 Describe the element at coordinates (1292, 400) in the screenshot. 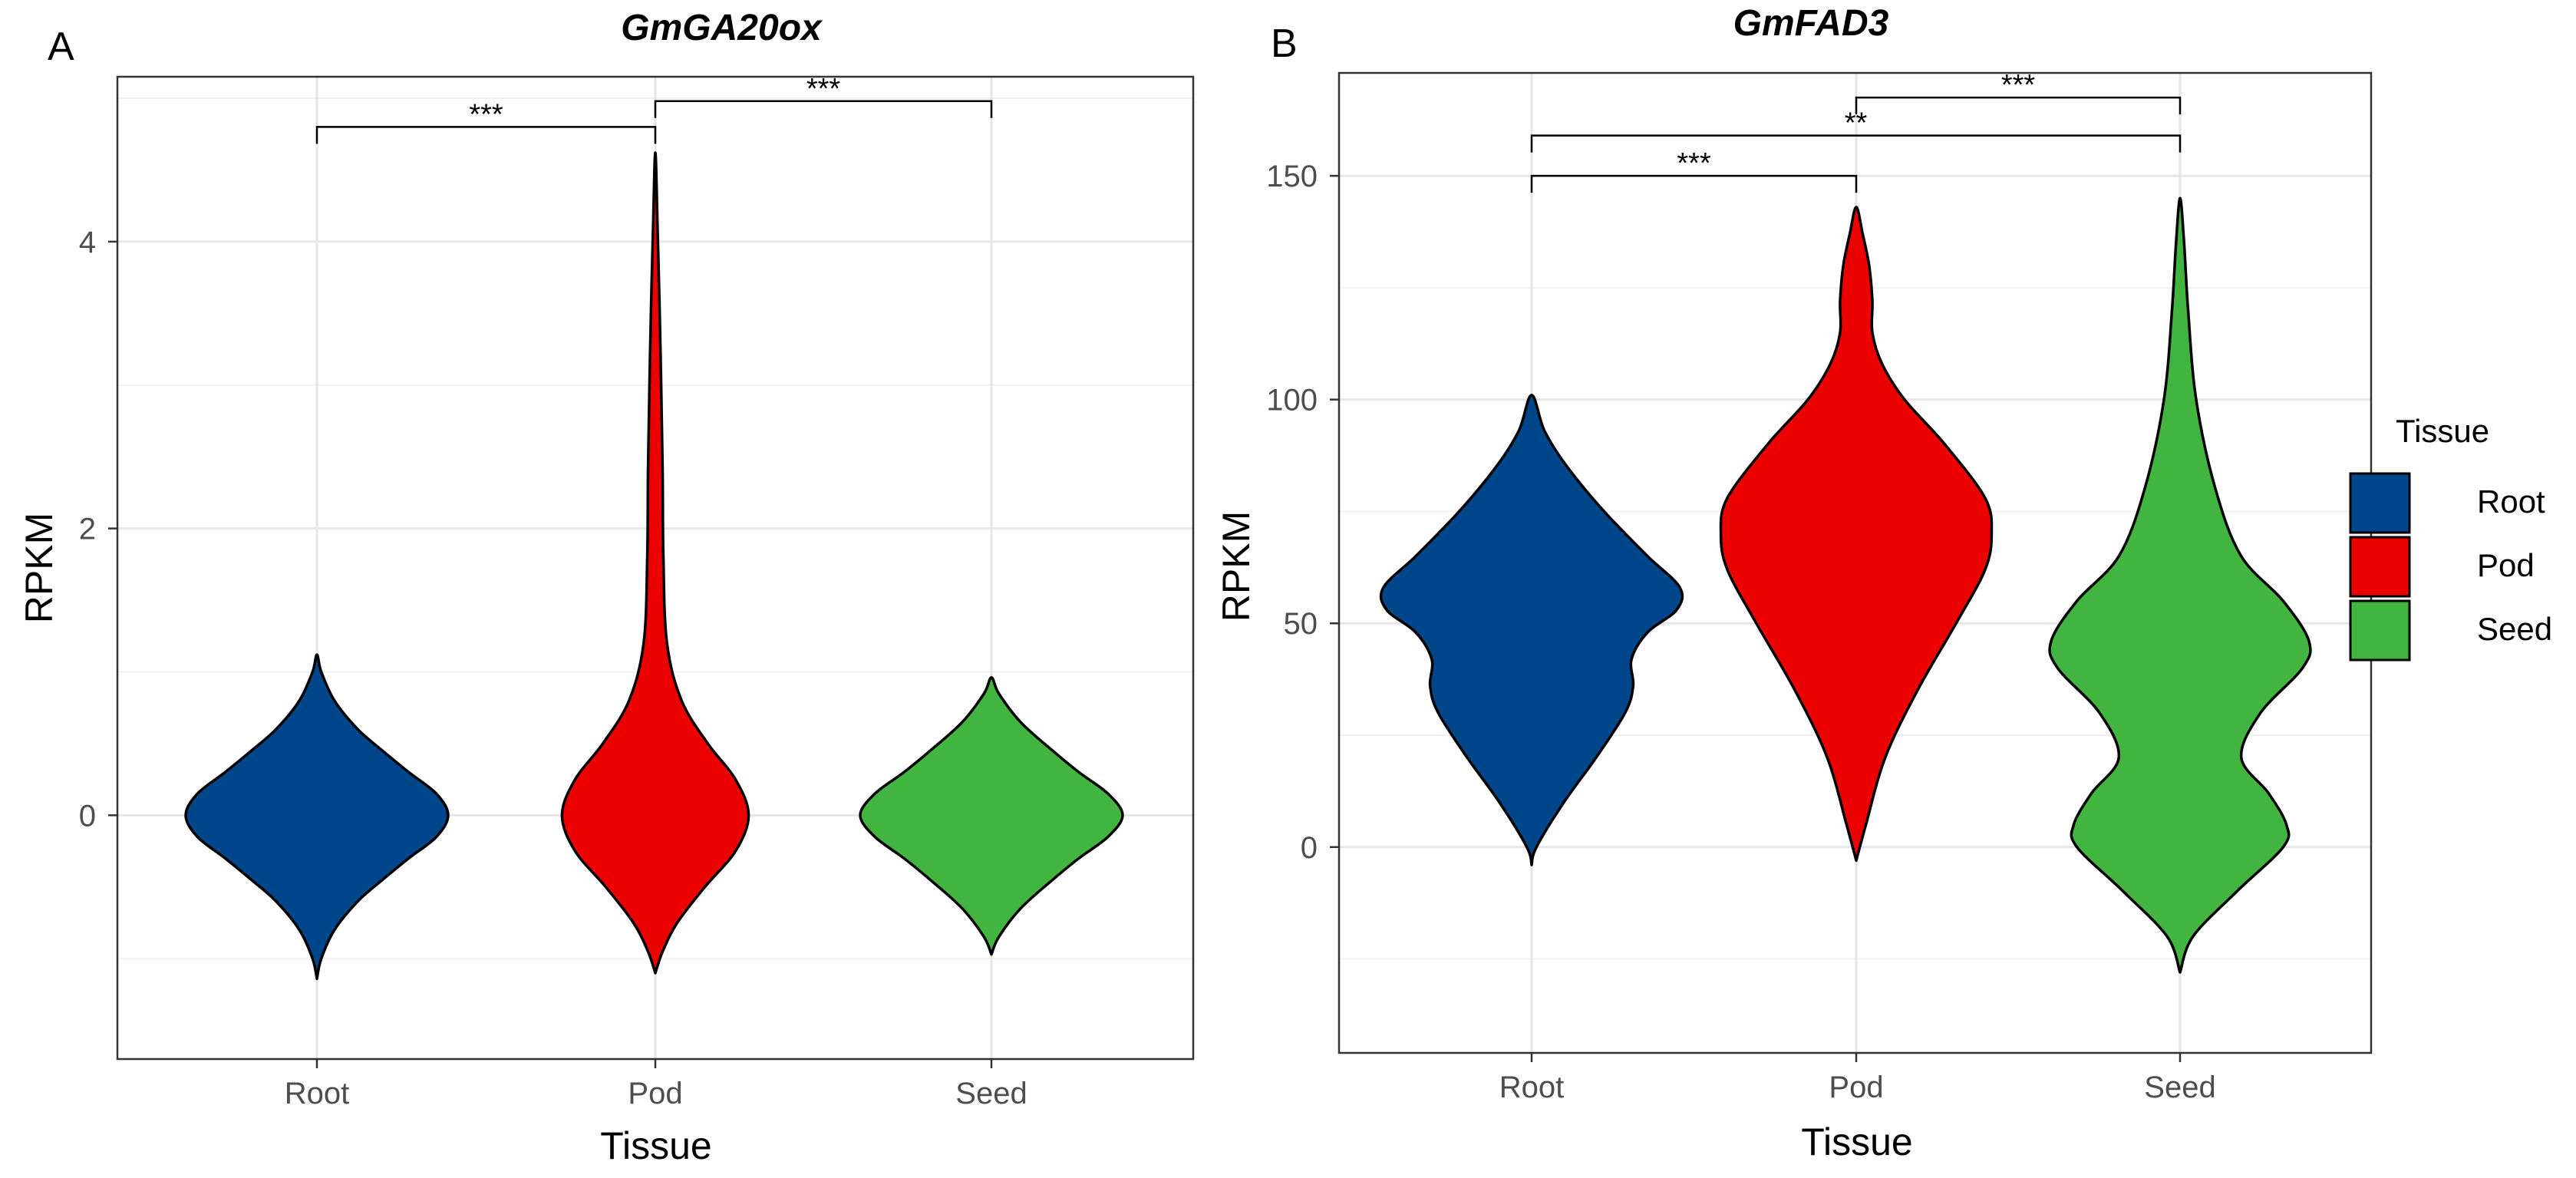

I see `panel-b-y-tick-label: 100` at that location.